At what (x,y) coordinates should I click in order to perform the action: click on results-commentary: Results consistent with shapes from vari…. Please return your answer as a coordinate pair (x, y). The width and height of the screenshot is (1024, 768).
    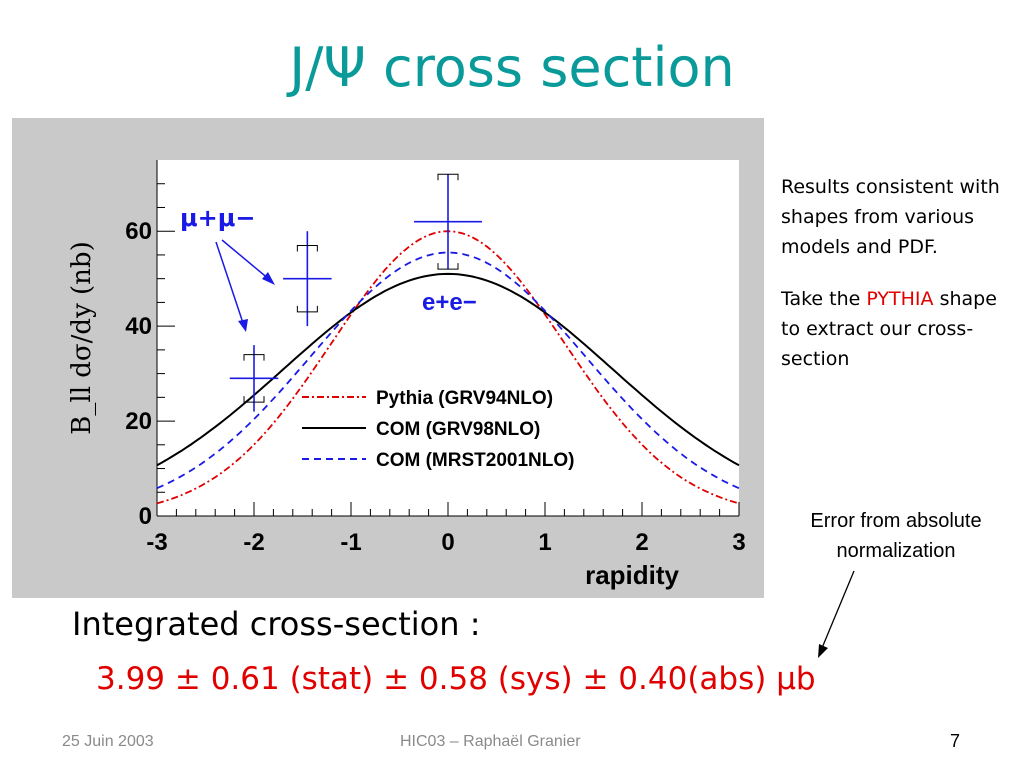
    Looking at the image, I should click on (898, 284).